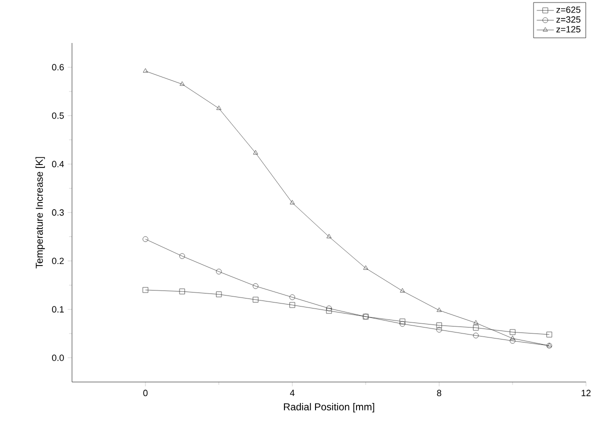  Describe the element at coordinates (58, 212) in the screenshot. I see `y-tick-label: 0.3` at that location.